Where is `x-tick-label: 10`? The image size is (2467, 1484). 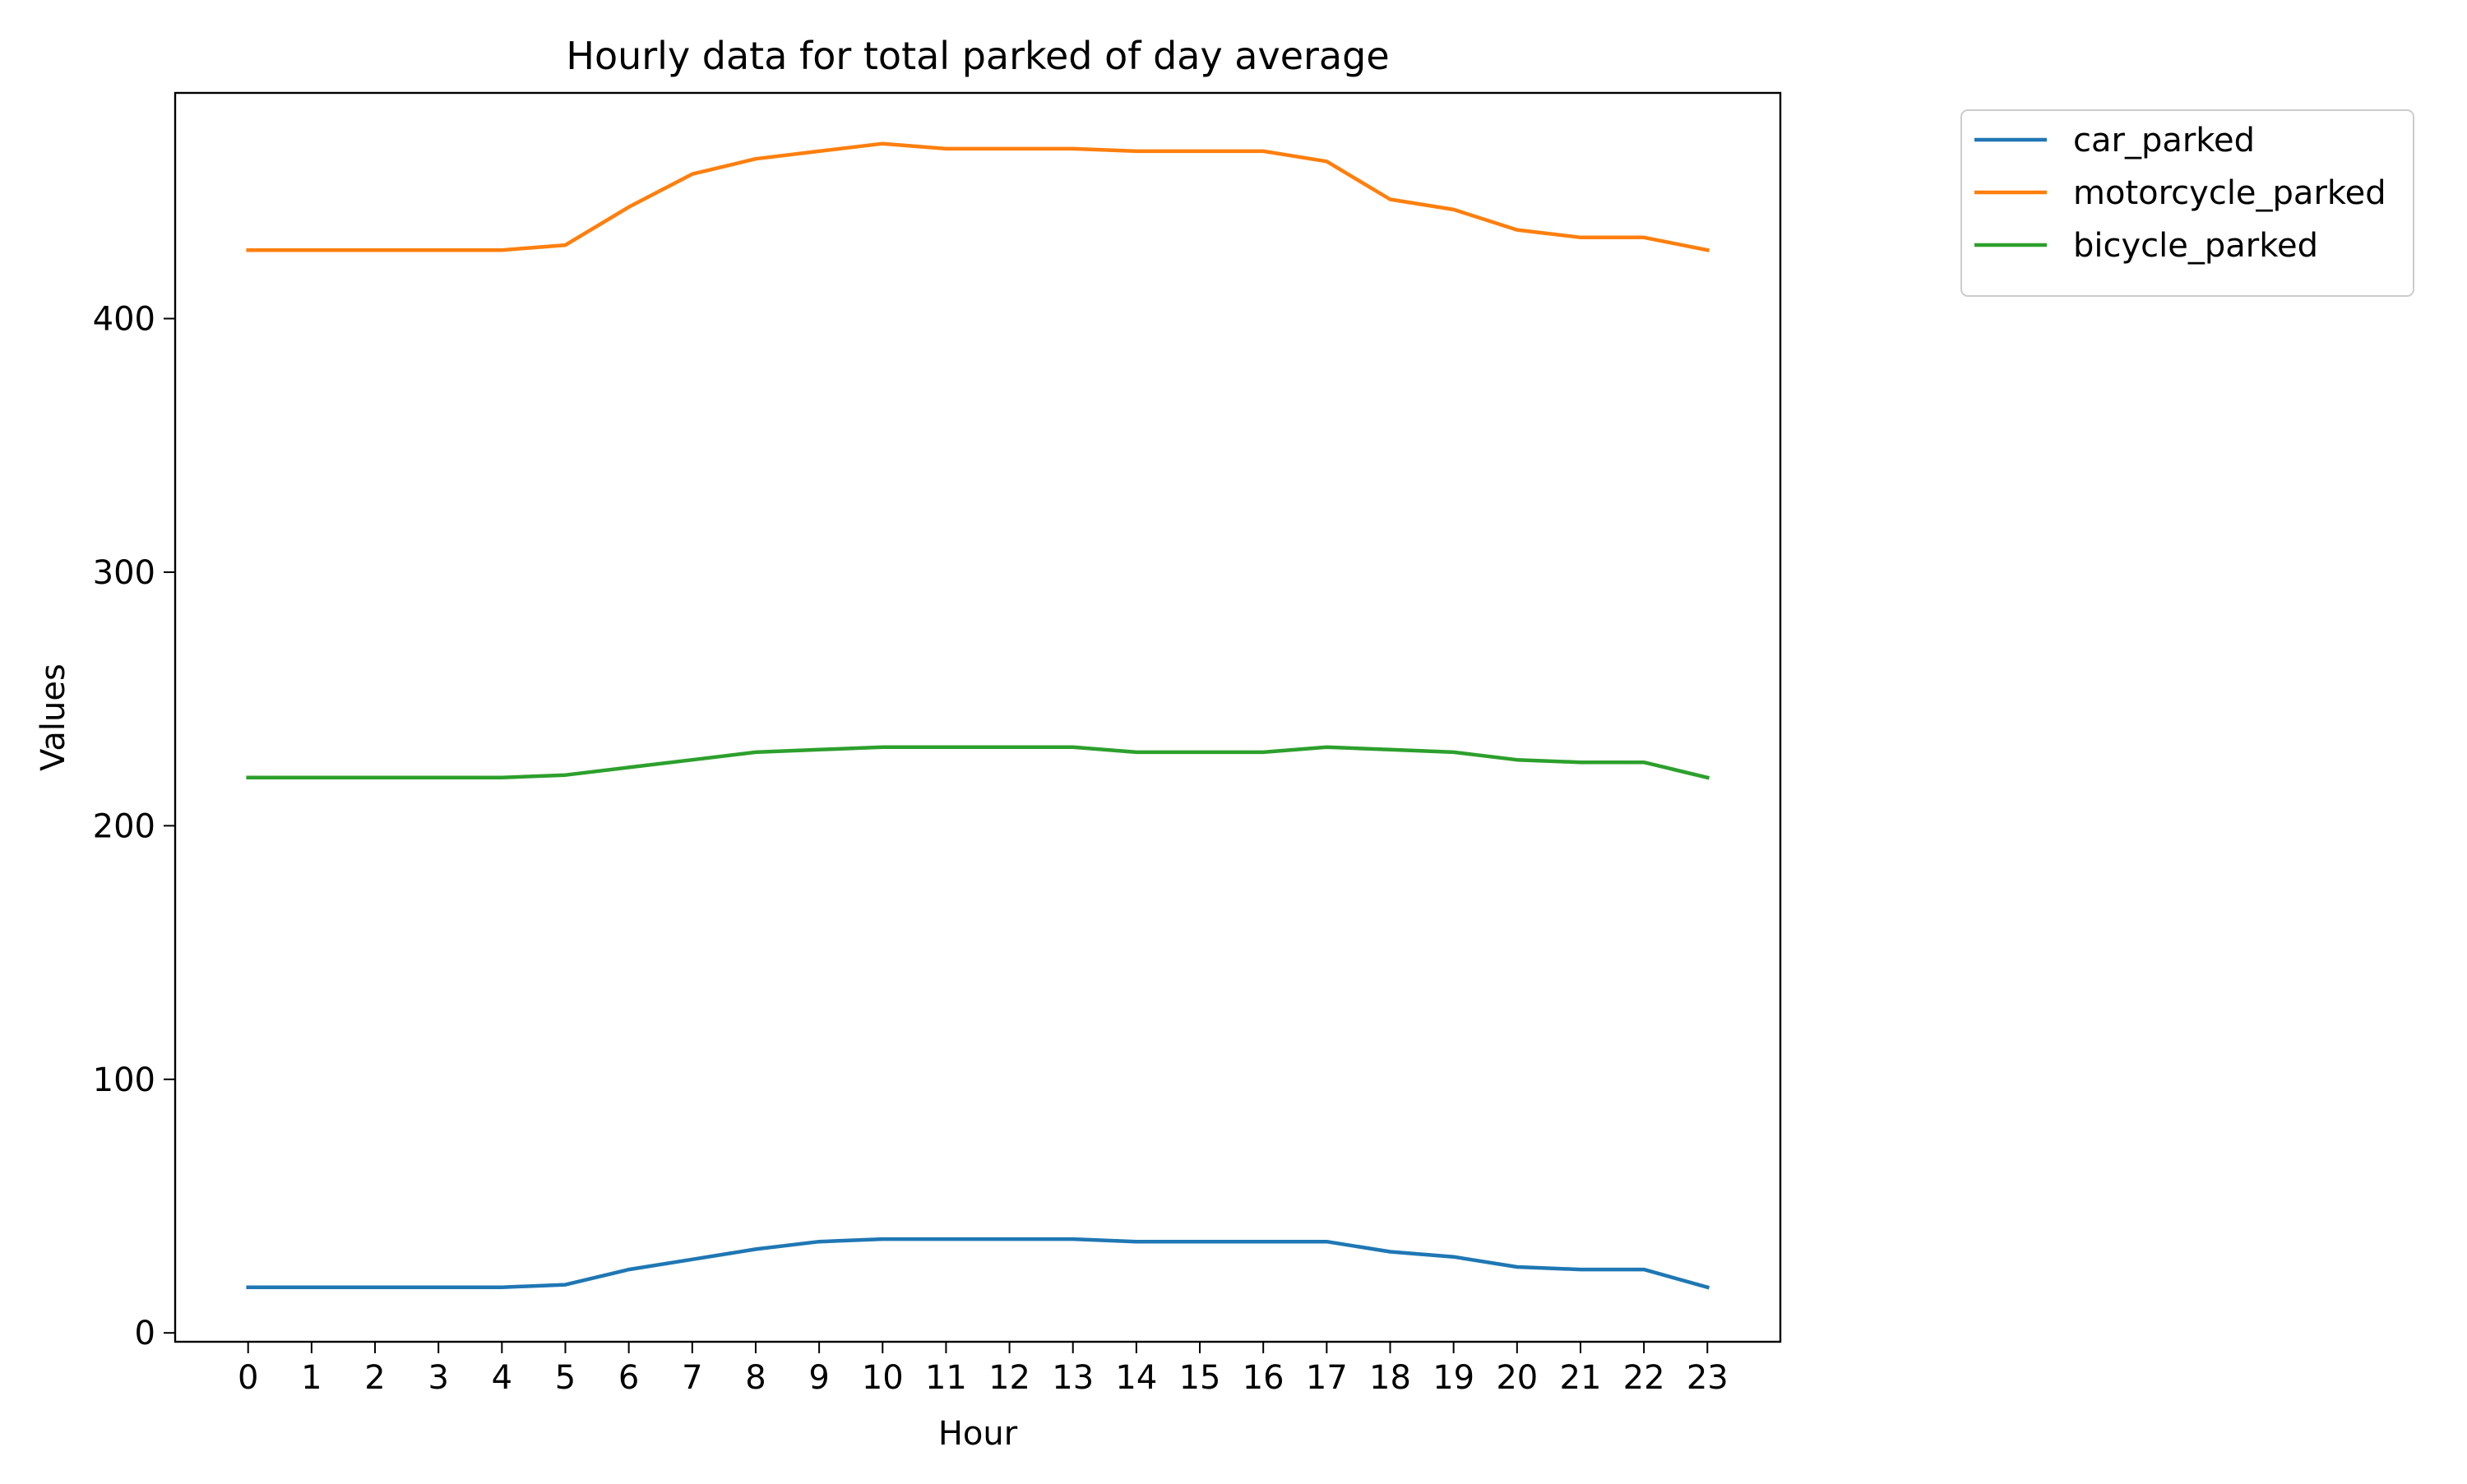 x-tick-label: 10 is located at coordinates (883, 1378).